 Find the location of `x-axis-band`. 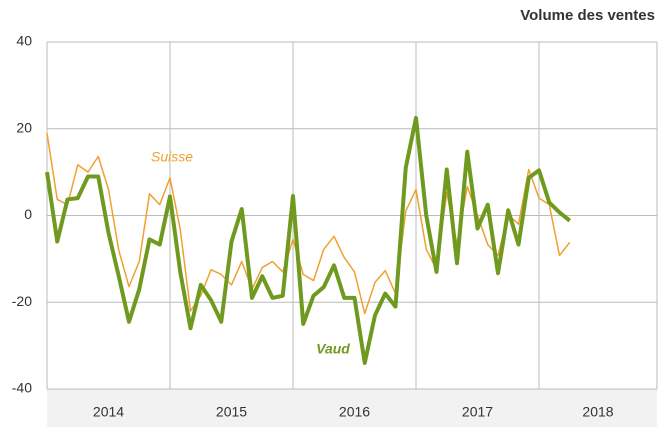

x-axis-band is located at coordinates (352, 408).